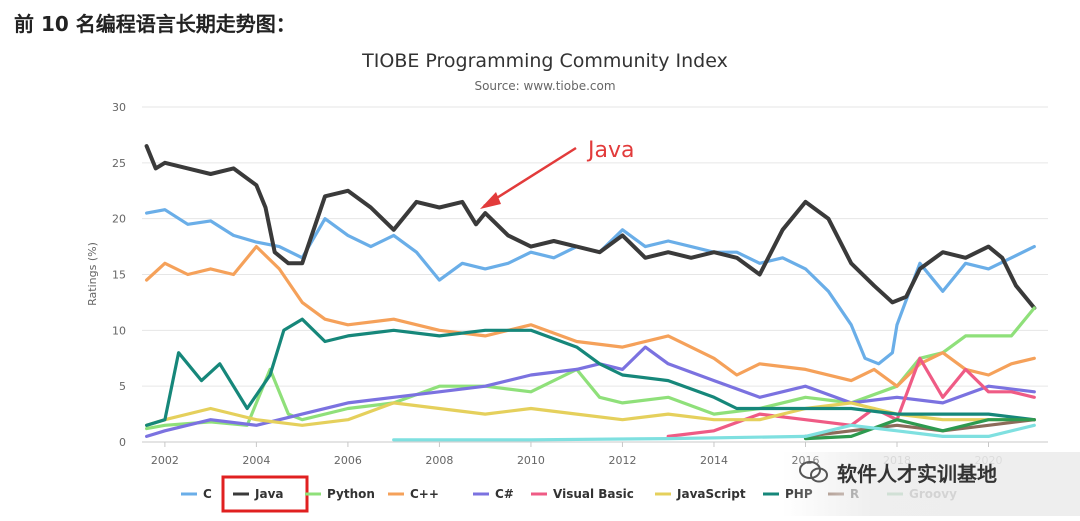 The width and height of the screenshot is (1080, 521). What do you see at coordinates (590, 414) in the screenshot?
I see `series-line-javascript` at bounding box center [590, 414].